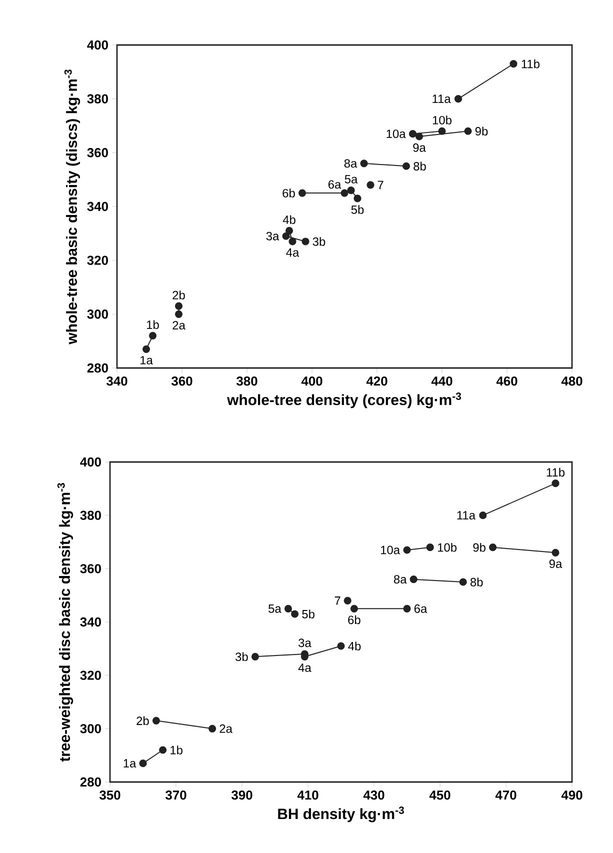 The height and width of the screenshot is (853, 613). What do you see at coordinates (505, 795) in the screenshot?
I see `x-tick-label: 470` at bounding box center [505, 795].